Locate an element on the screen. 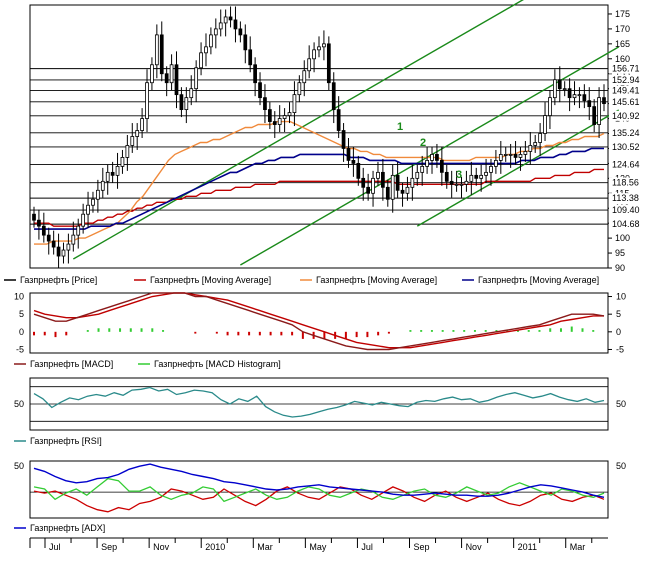 The image size is (650, 570). legend-ma-orange: Газпрнефть [Moving Average] is located at coordinates (376, 280).